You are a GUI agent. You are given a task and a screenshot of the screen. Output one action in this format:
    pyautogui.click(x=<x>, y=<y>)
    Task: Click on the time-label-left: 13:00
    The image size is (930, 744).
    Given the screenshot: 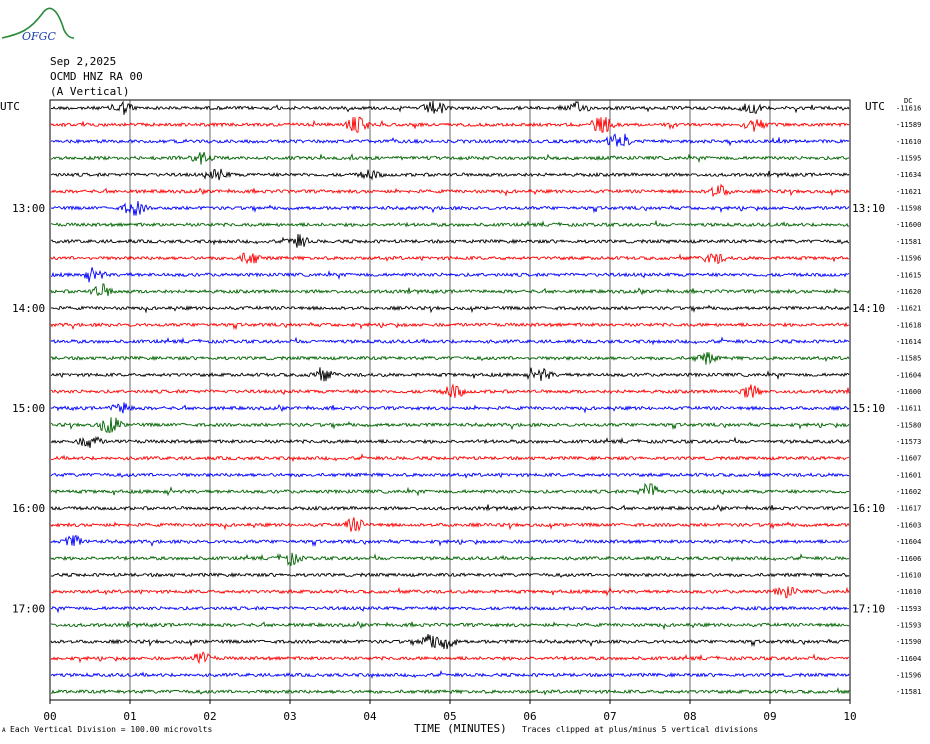 What is the action you would take?
    pyautogui.click(x=28, y=208)
    